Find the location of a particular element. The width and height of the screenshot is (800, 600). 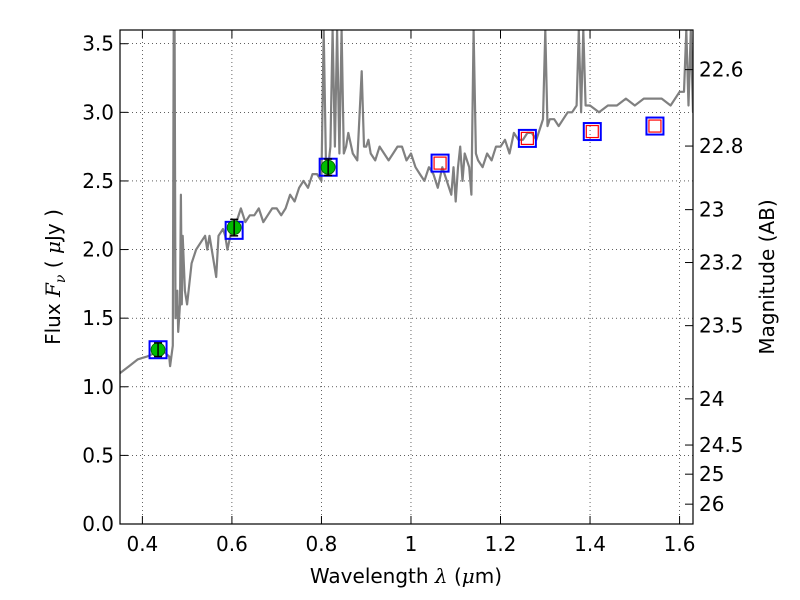

y2-tick-label: 26 is located at coordinates (711, 504).